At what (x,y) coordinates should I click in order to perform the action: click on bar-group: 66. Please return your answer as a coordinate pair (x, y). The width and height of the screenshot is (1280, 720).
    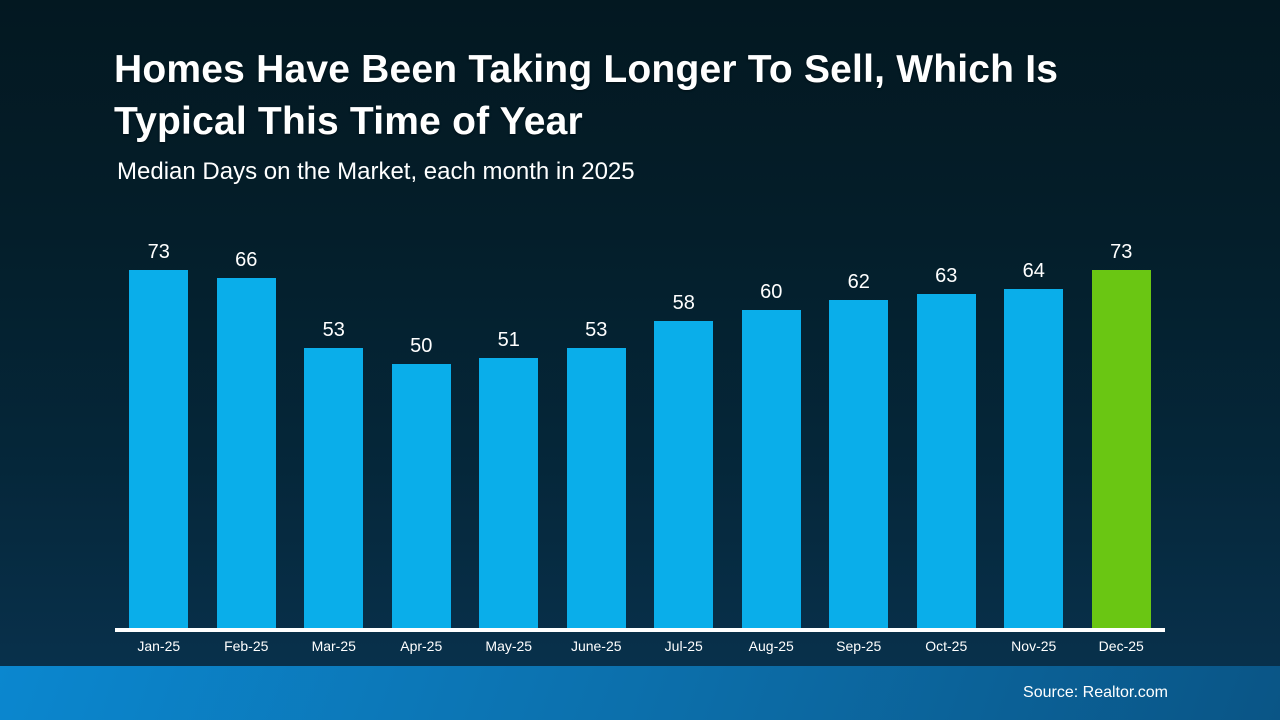
    Looking at the image, I should click on (247, 435).